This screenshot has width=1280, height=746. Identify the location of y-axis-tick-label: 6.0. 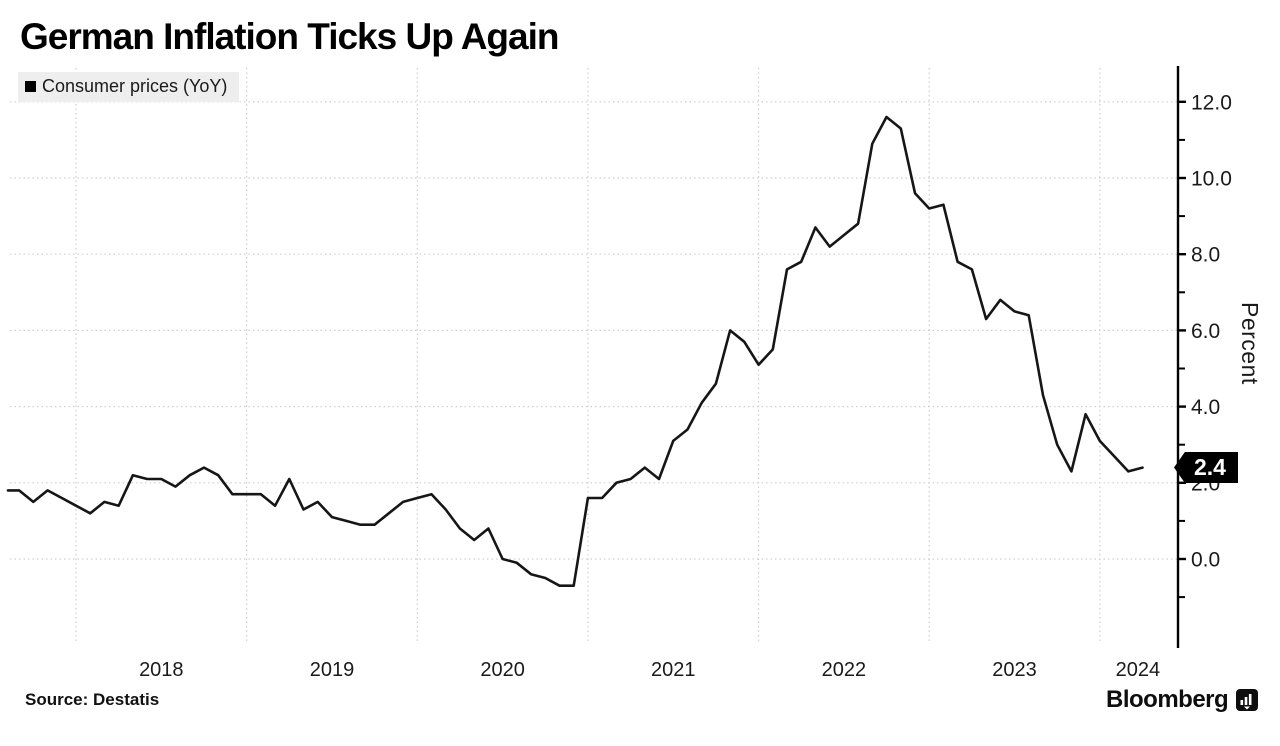
(1205, 331).